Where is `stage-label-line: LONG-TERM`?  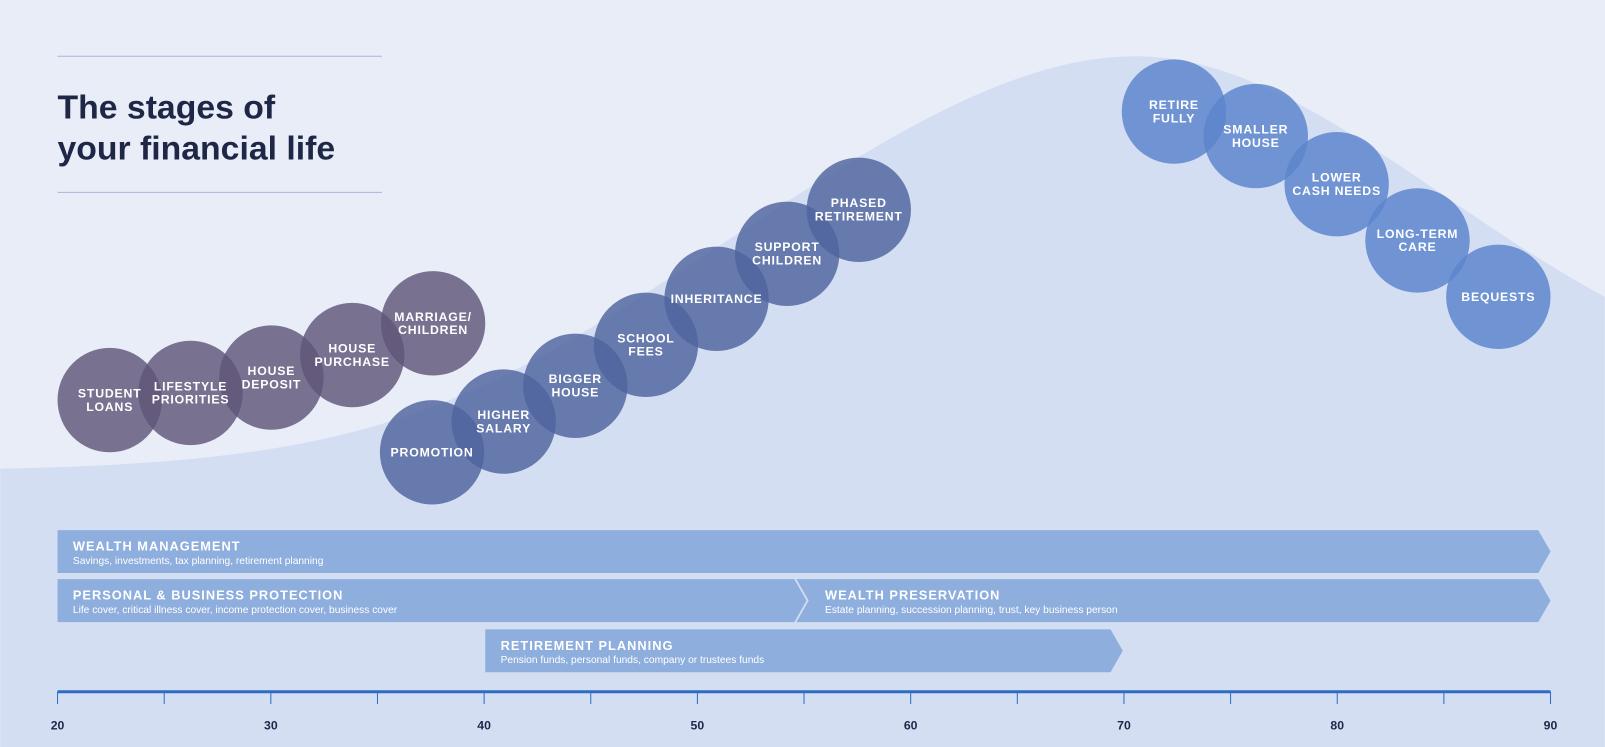
stage-label-line: LONG-TERM is located at coordinates (1418, 234).